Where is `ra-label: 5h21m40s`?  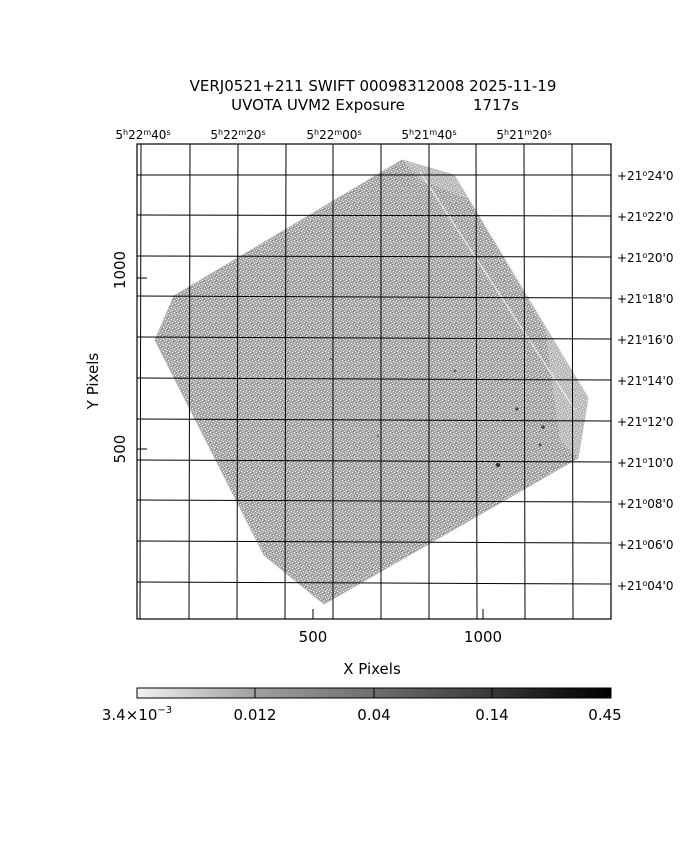 ra-label: 5h21m40s is located at coordinates (428, 135).